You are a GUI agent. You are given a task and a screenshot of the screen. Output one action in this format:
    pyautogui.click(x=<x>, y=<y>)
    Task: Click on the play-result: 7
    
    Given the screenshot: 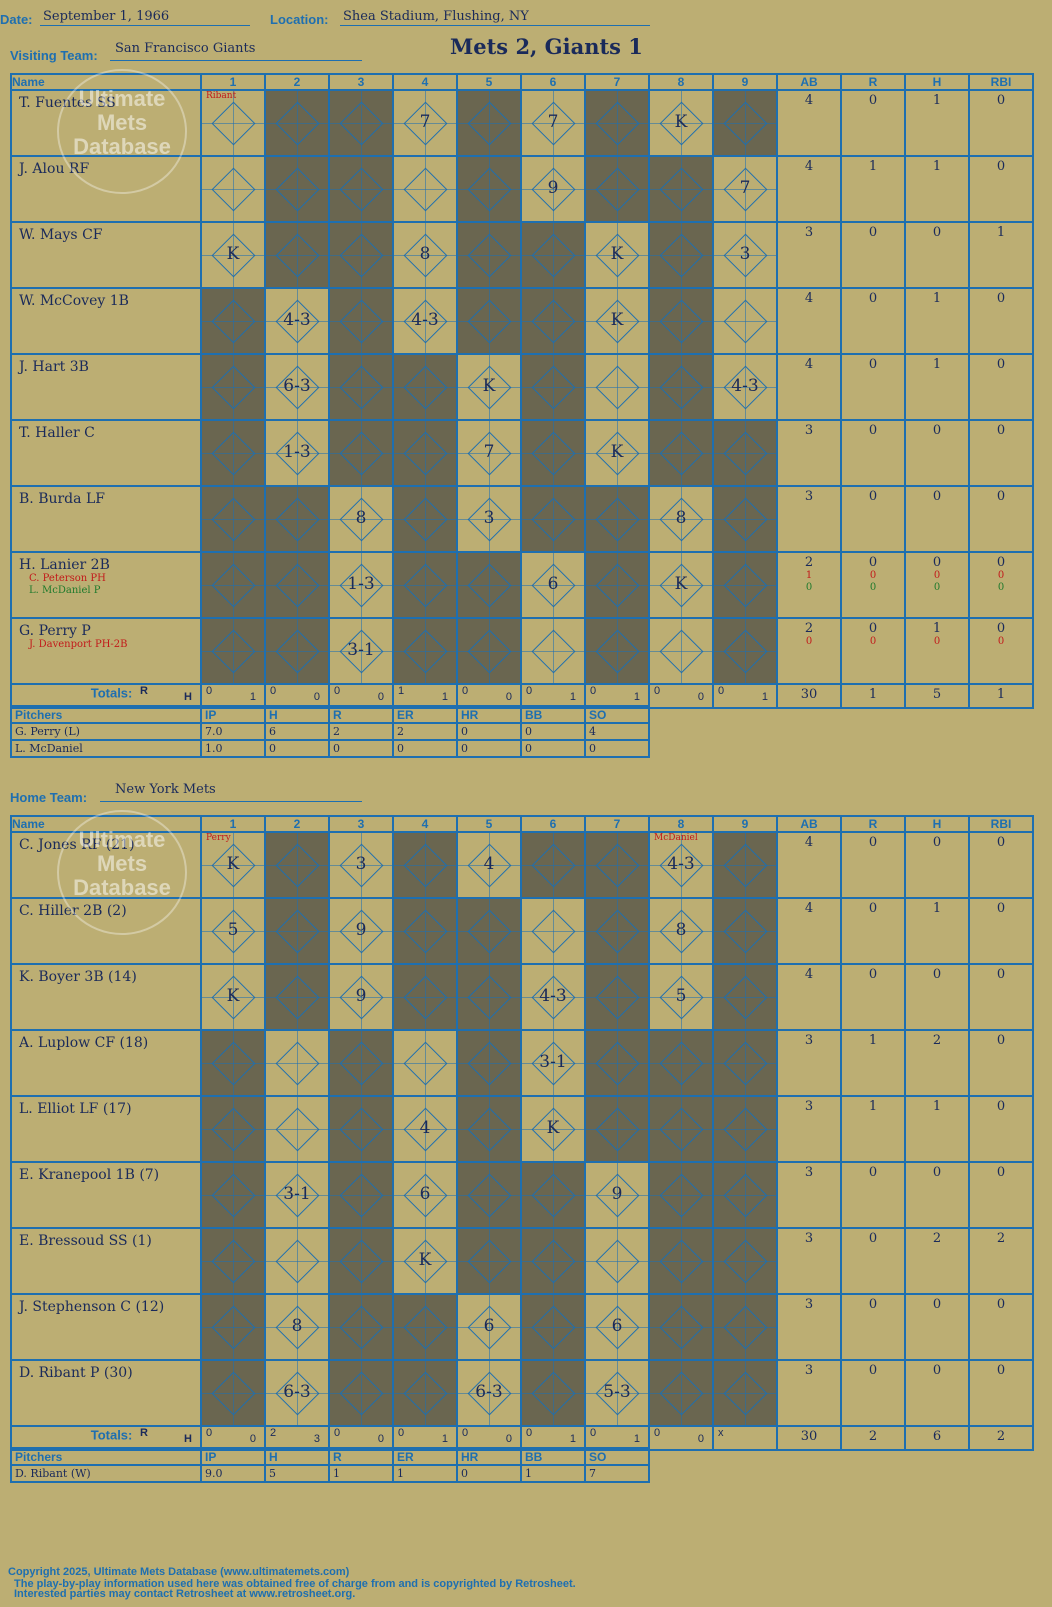 What is the action you would take?
    pyautogui.click(x=553, y=122)
    